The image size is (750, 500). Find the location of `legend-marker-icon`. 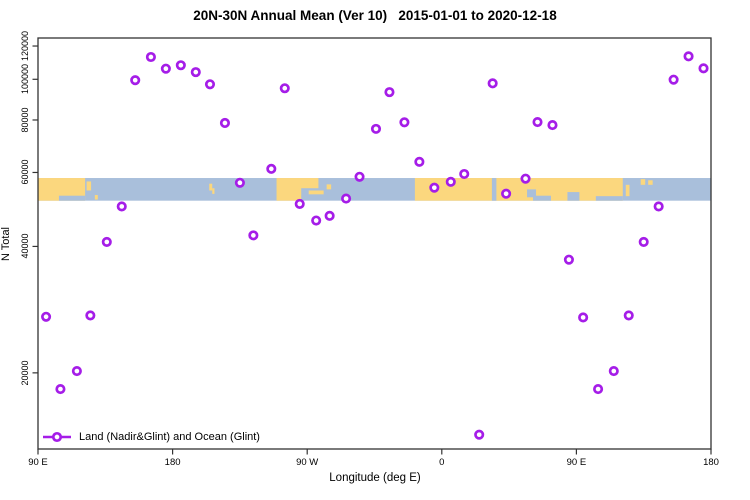

legend-marker-icon is located at coordinates (57, 437).